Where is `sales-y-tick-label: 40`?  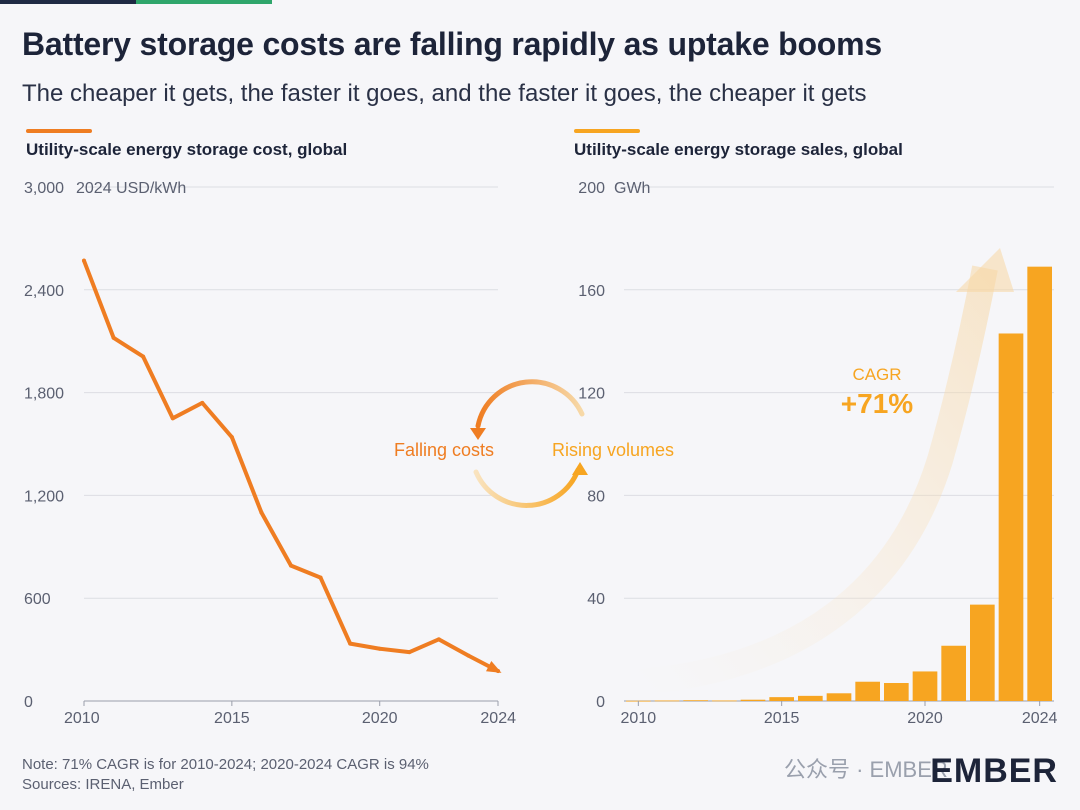
sales-y-tick-label: 40 is located at coordinates (596, 599).